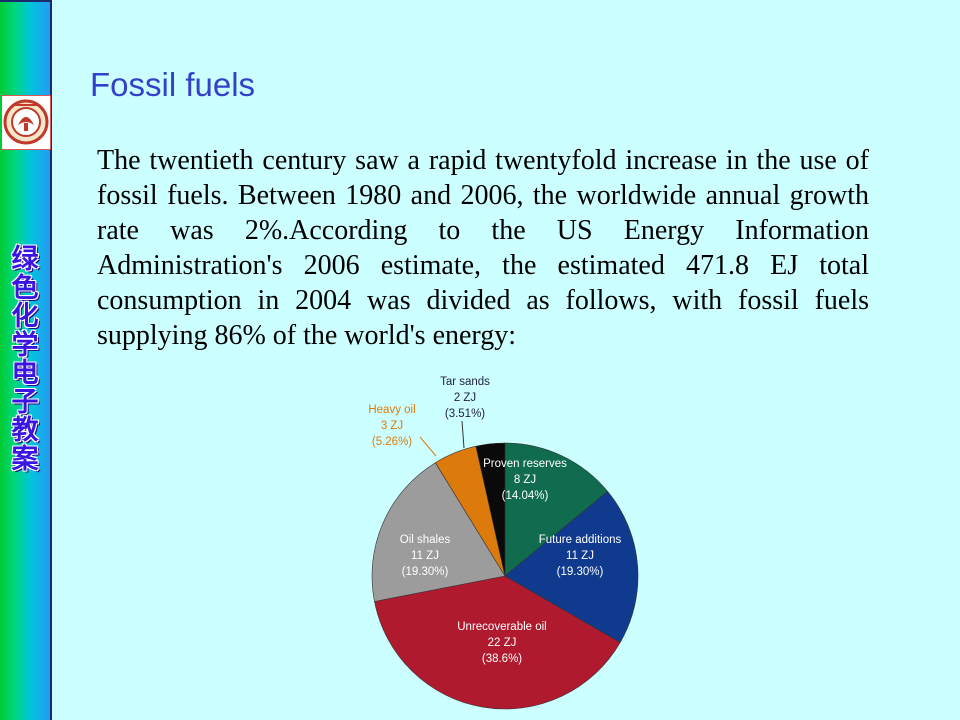 This screenshot has width=960, height=720. I want to click on vertical-title-char: 子, so click(25, 402).